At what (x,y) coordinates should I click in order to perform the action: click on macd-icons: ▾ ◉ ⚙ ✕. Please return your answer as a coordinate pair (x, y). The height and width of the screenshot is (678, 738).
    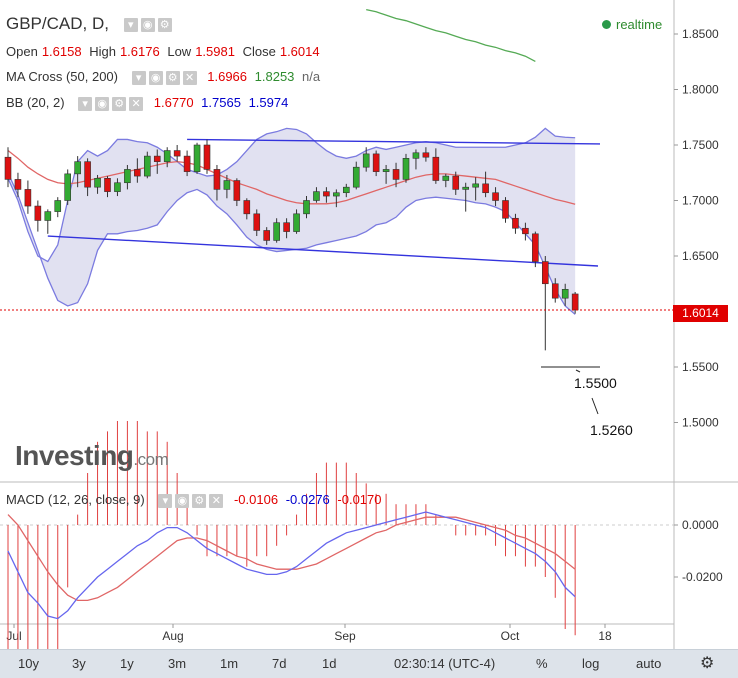
    Looking at the image, I should click on (192, 500).